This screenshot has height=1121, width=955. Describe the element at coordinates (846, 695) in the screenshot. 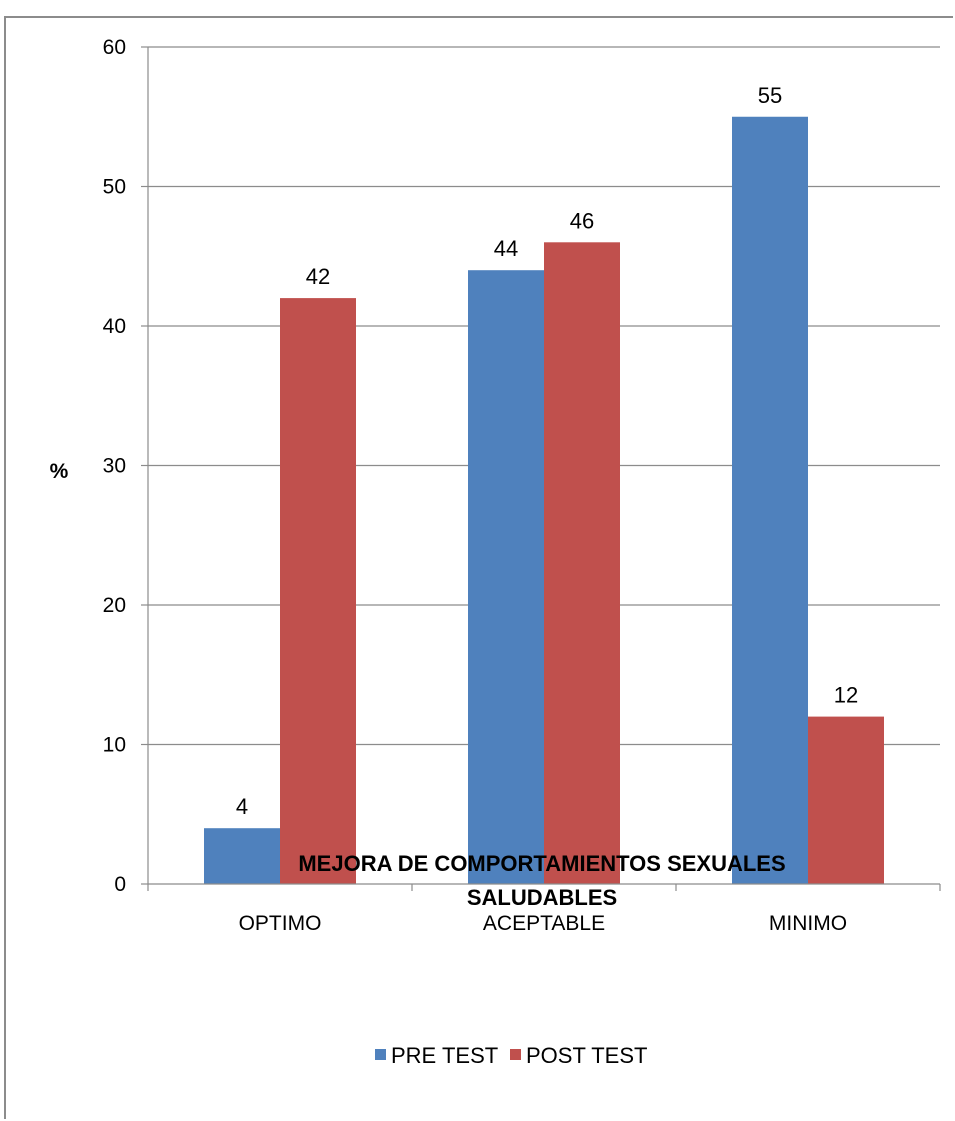

I see `data-label: 12` at that location.